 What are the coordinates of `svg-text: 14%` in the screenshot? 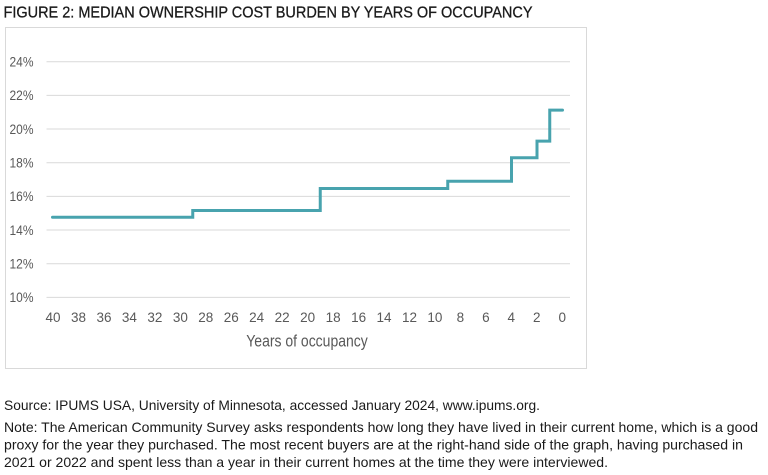 It's located at (22, 230).